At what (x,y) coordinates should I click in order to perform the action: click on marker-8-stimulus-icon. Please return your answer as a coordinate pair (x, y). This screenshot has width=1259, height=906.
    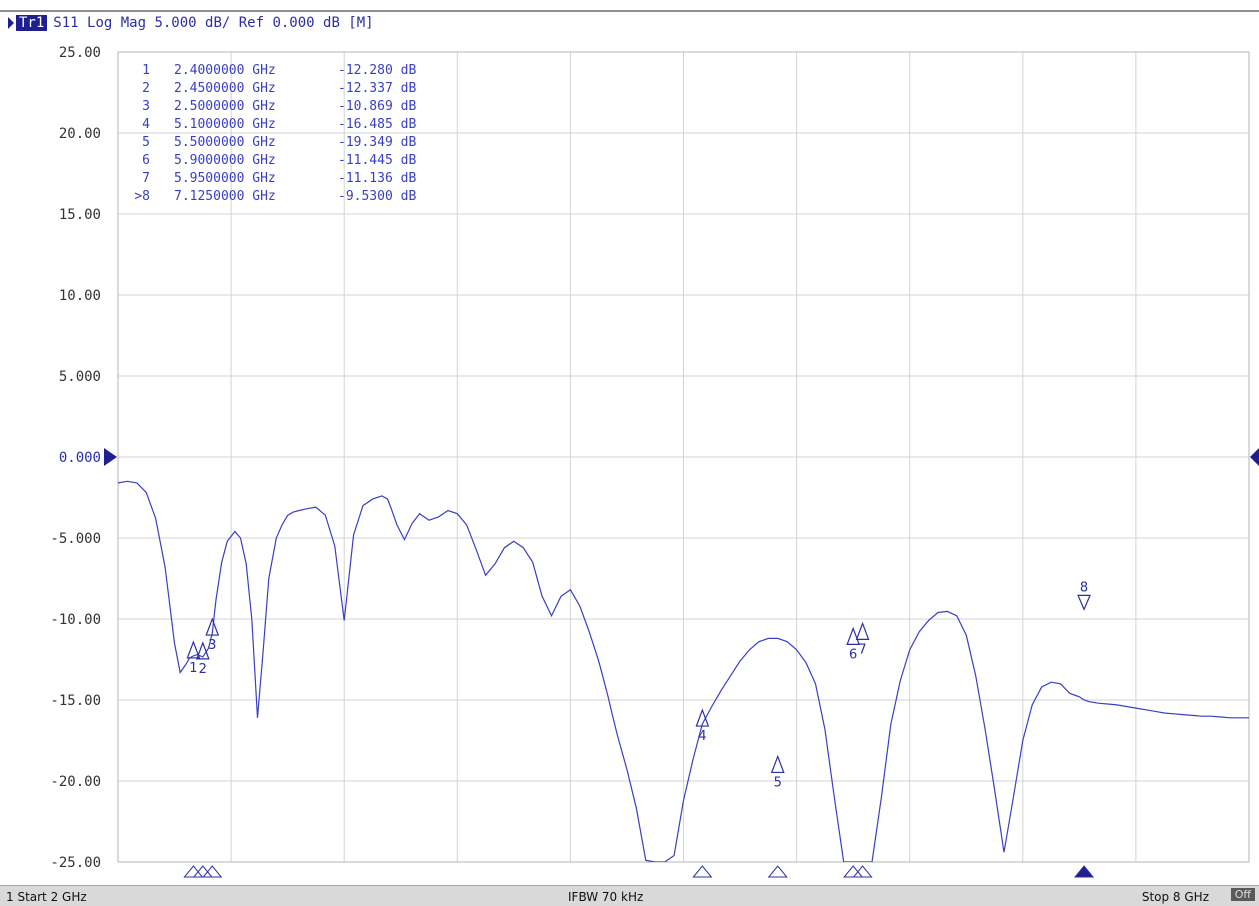
    Looking at the image, I should click on (1084, 871).